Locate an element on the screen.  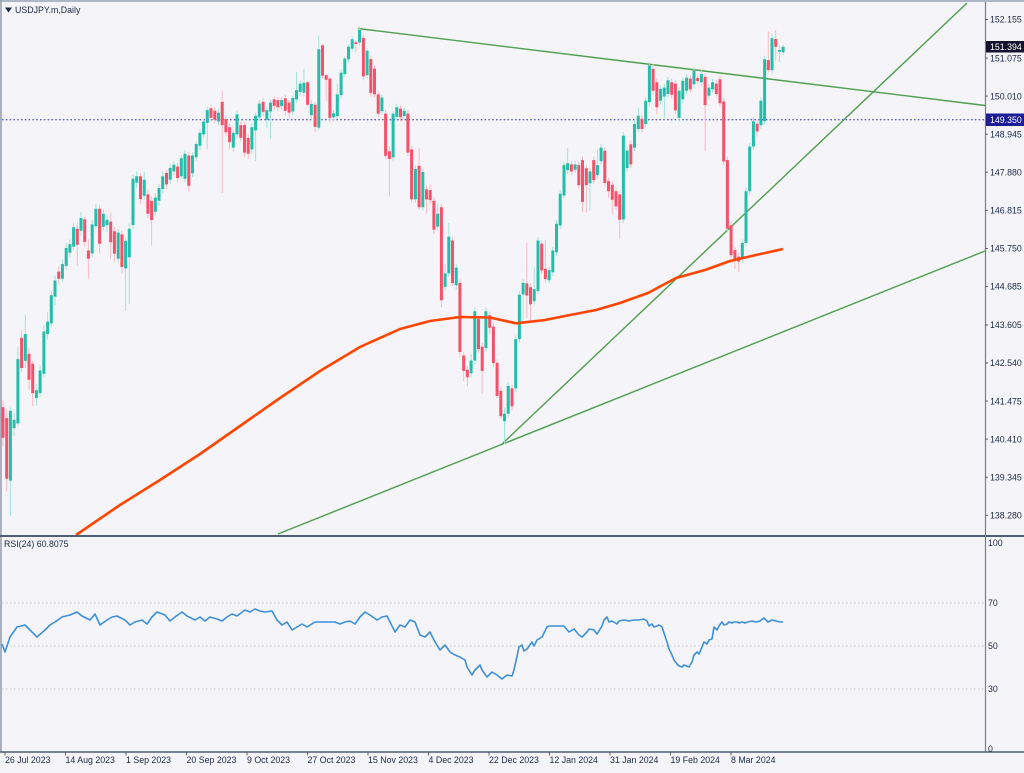
svg-text: 142.540 is located at coordinates (1006, 363).